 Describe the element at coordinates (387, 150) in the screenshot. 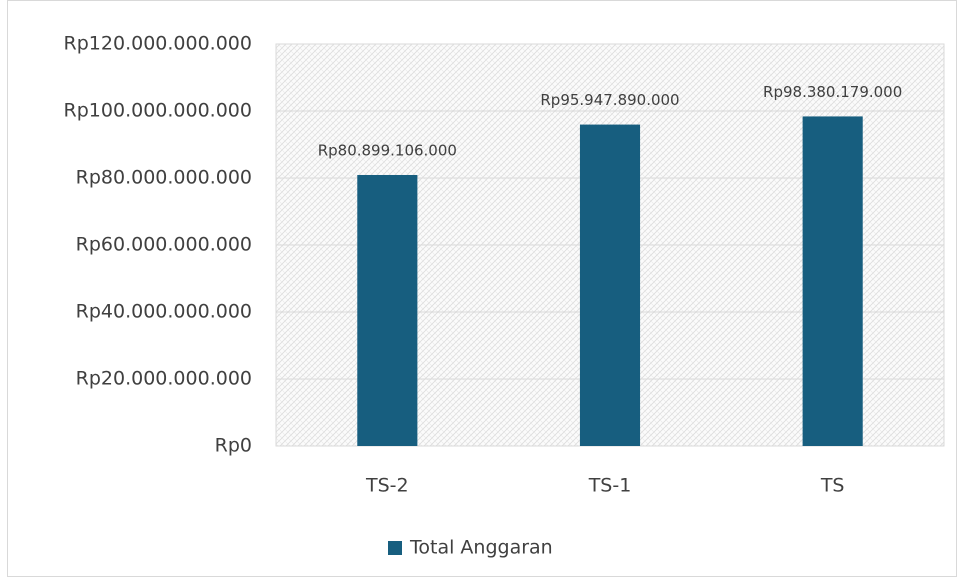

I see `data-label: Rp80.899.106.000` at that location.